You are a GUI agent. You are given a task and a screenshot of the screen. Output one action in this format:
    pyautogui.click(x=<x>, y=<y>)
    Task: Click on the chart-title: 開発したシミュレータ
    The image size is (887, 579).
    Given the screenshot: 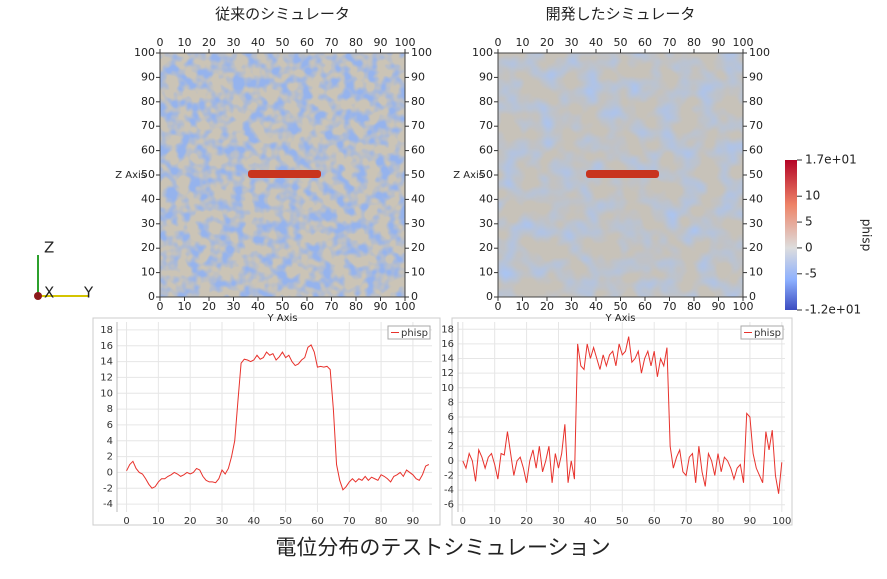 What is the action you would take?
    pyautogui.click(x=621, y=14)
    